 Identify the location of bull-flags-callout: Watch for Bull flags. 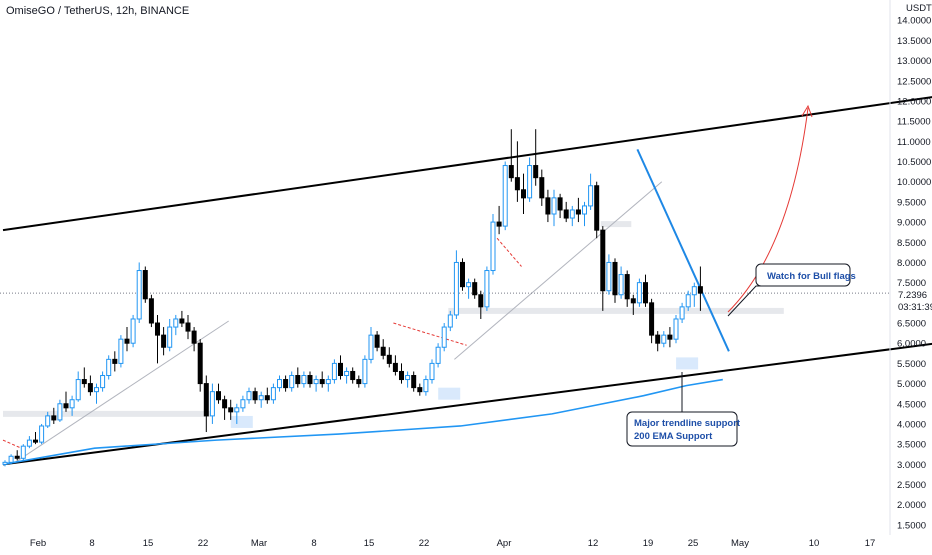
(791, 290).